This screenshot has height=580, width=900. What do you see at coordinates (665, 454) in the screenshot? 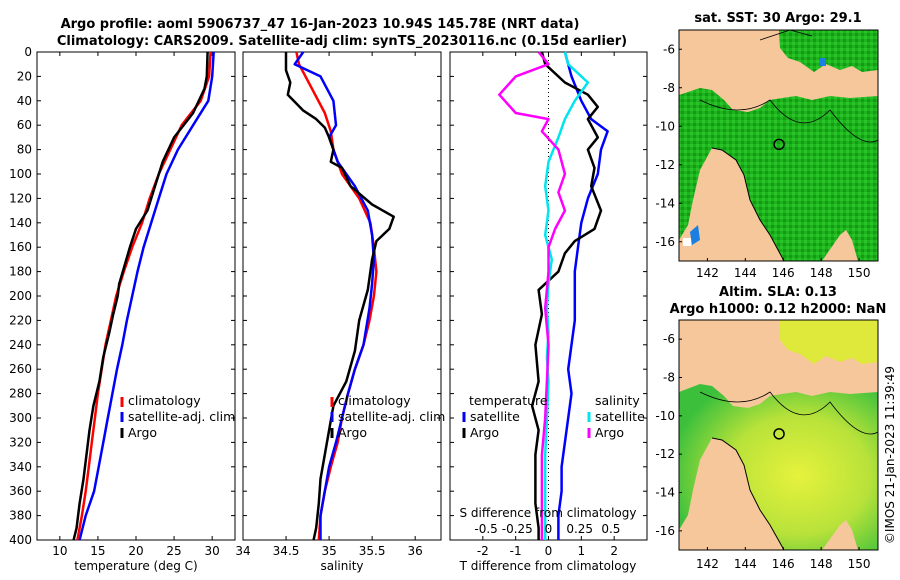
I see `lat-tick-label: -12` at bounding box center [665, 454].